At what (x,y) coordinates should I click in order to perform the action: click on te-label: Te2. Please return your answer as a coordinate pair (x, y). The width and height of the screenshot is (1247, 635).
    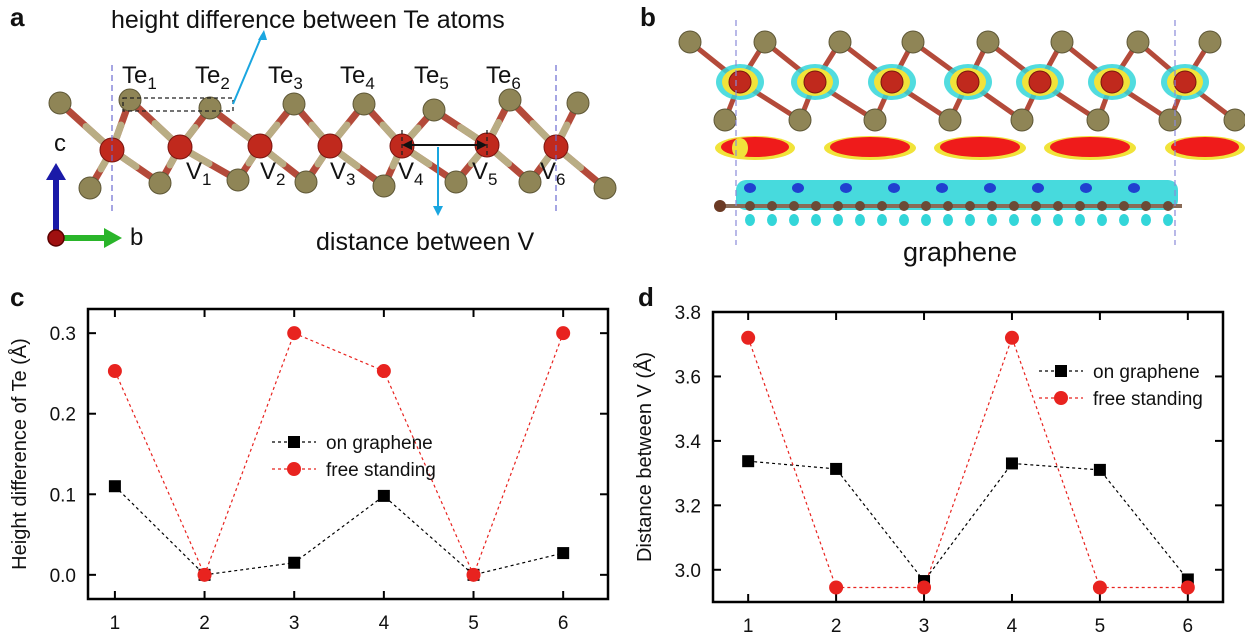
    Looking at the image, I should click on (212, 77).